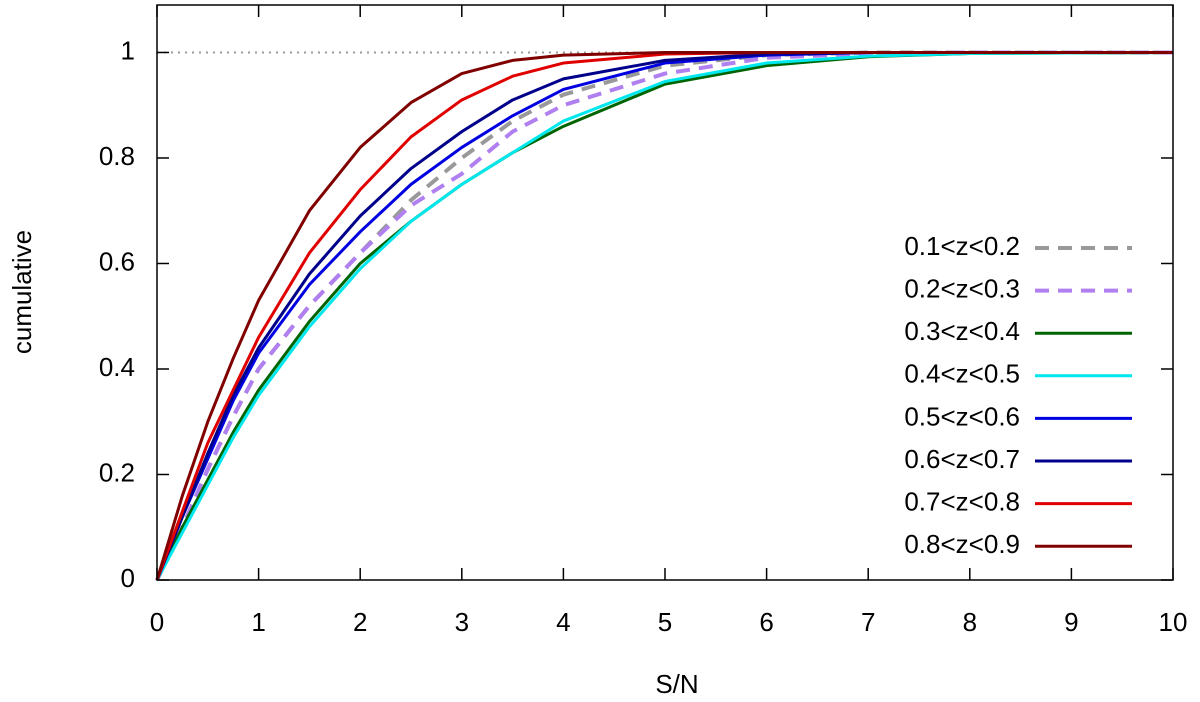  What do you see at coordinates (962, 416) in the screenshot?
I see `legend-label: 0.5<z<0.6` at bounding box center [962, 416].